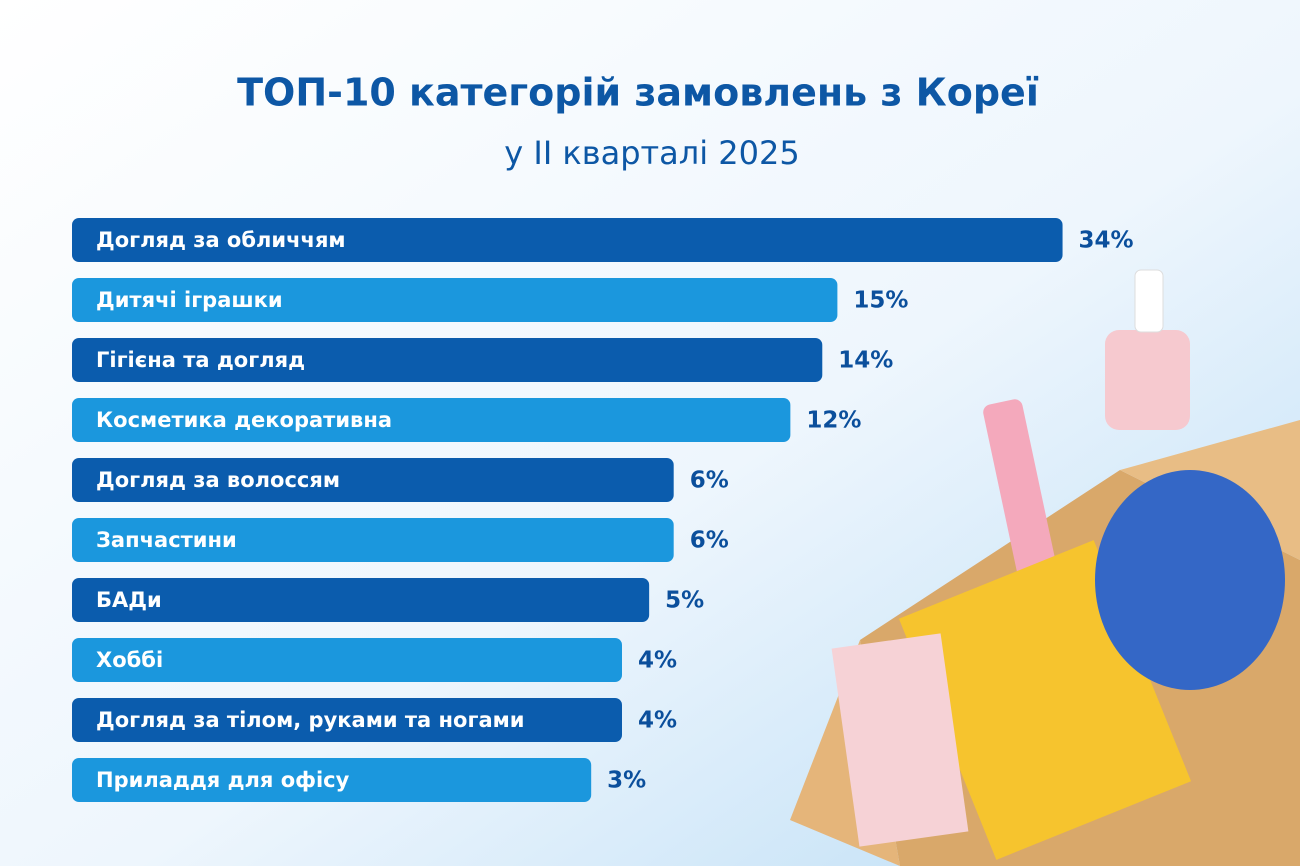 The height and width of the screenshot is (866, 1300). Describe the element at coordinates (626, 781) in the screenshot. I see `value-label: 3%` at that location.